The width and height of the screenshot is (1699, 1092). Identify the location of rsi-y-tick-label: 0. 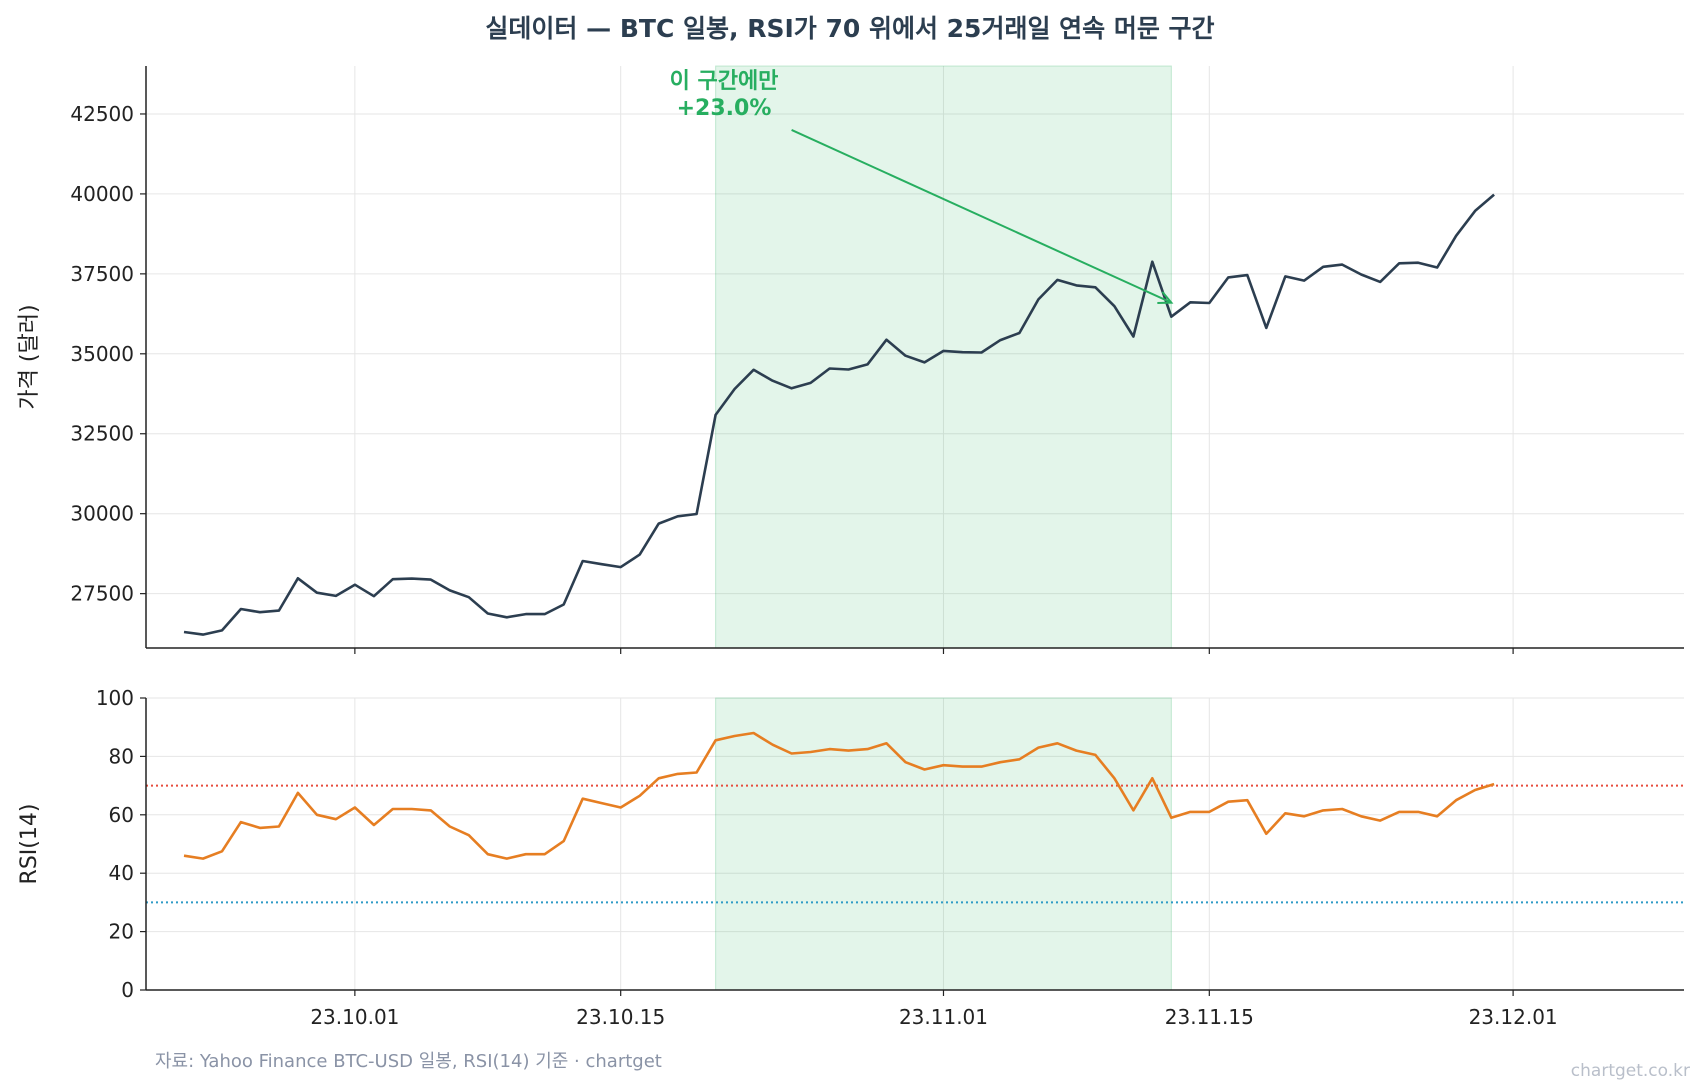
(127, 990).